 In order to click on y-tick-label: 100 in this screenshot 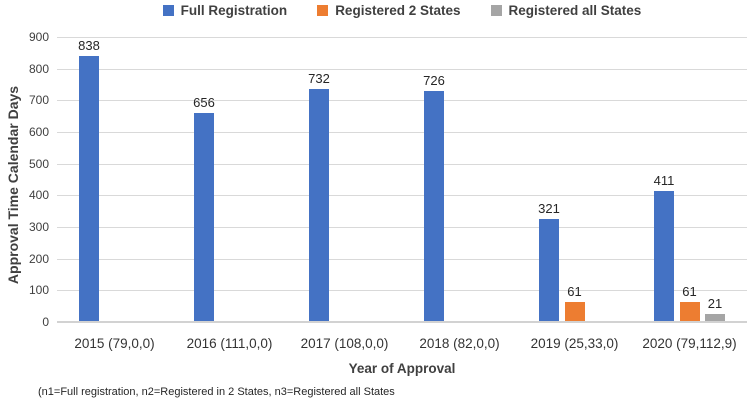, I will do `click(38, 290)`.